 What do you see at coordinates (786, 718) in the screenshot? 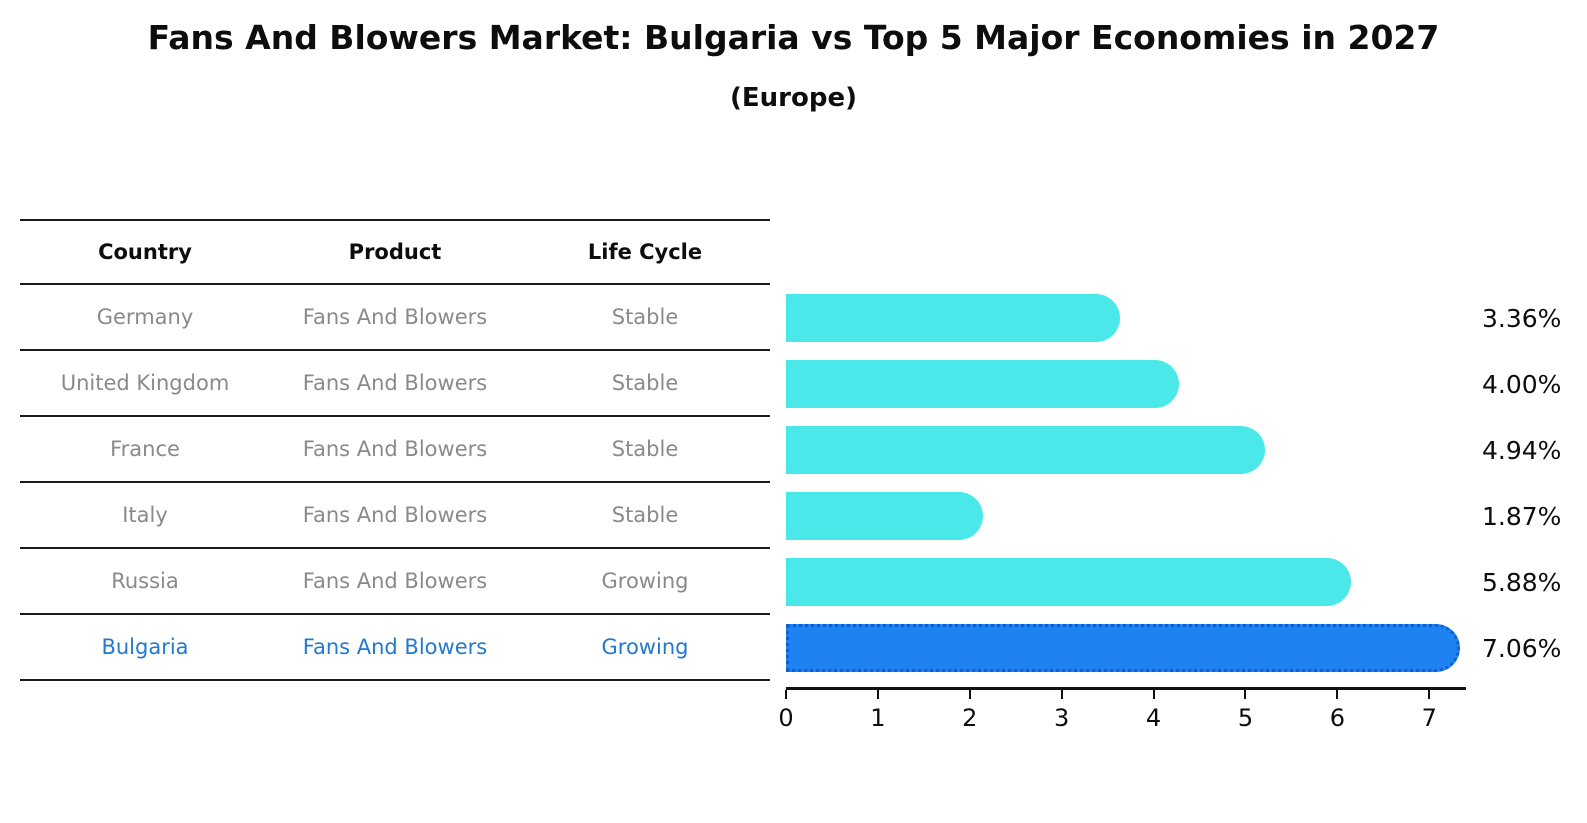
I see `x-axis-tick-label: 0` at bounding box center [786, 718].